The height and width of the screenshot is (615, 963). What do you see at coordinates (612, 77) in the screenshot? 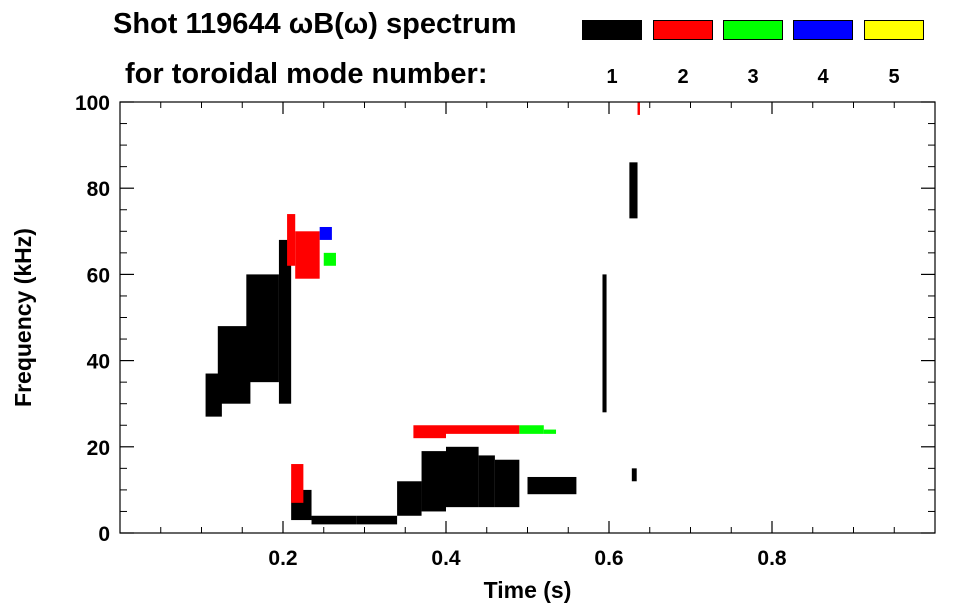
I see `legend-label-mode-1: 1` at bounding box center [612, 77].